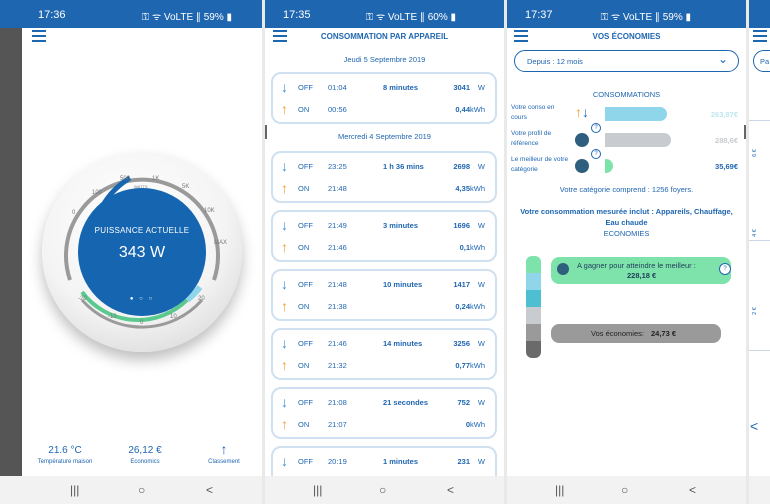 This screenshot has width=770, height=504. I want to click on economics-value: 26,12 €, so click(145, 450).